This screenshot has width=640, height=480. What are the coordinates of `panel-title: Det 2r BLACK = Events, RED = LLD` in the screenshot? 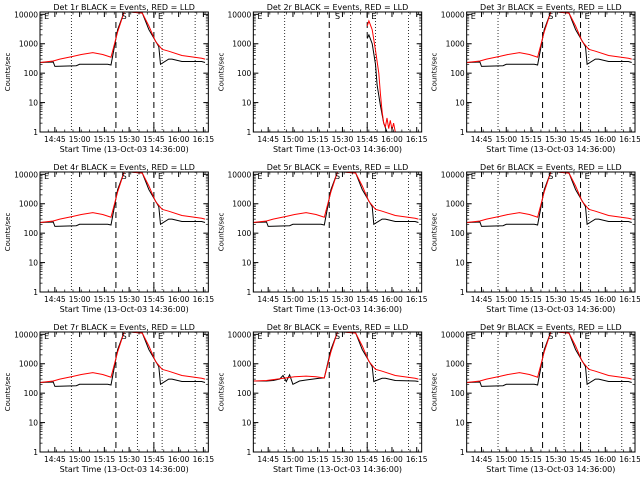 It's located at (338, 7).